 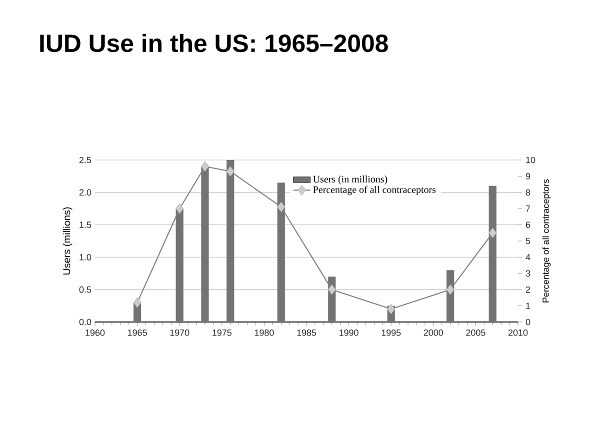 I want to click on x-tick-label: 1985, so click(x=306, y=333).